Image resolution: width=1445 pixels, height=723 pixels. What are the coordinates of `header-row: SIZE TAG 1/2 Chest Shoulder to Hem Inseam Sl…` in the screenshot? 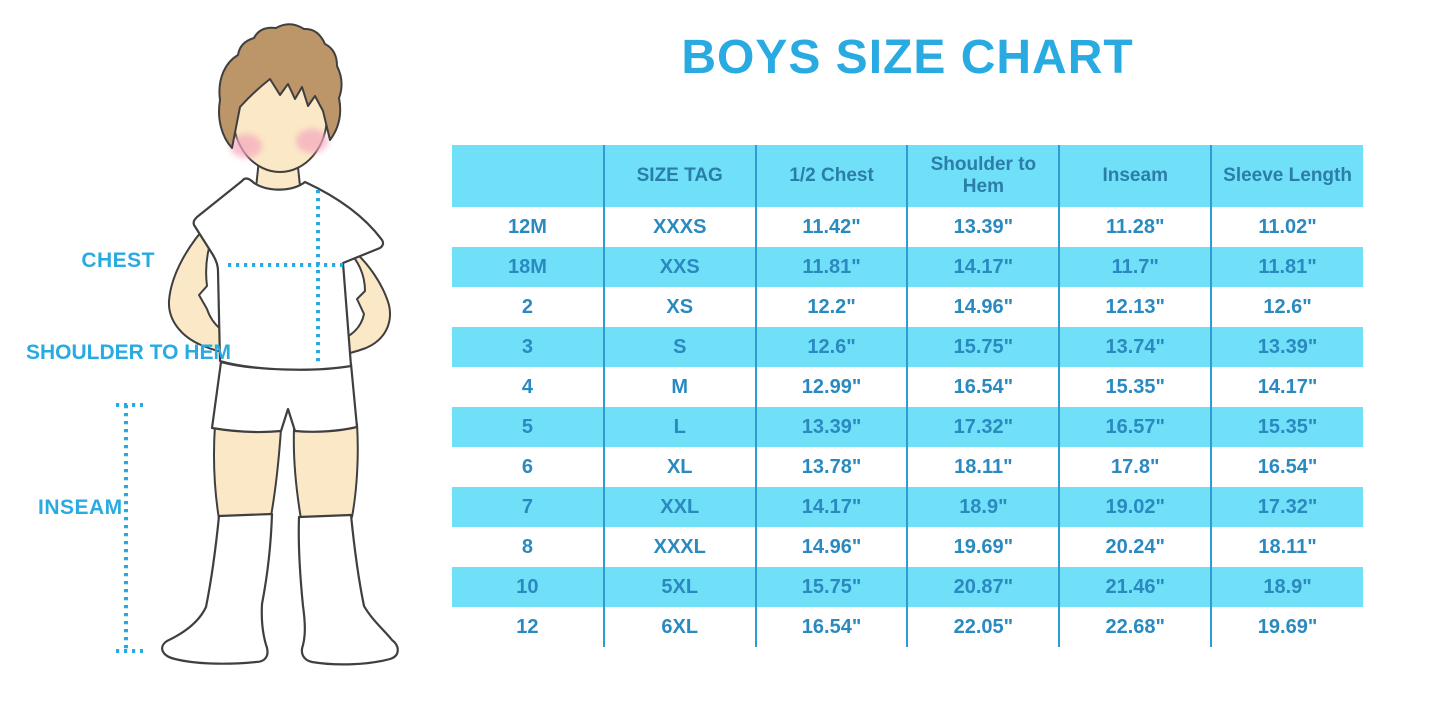 It's located at (907, 176).